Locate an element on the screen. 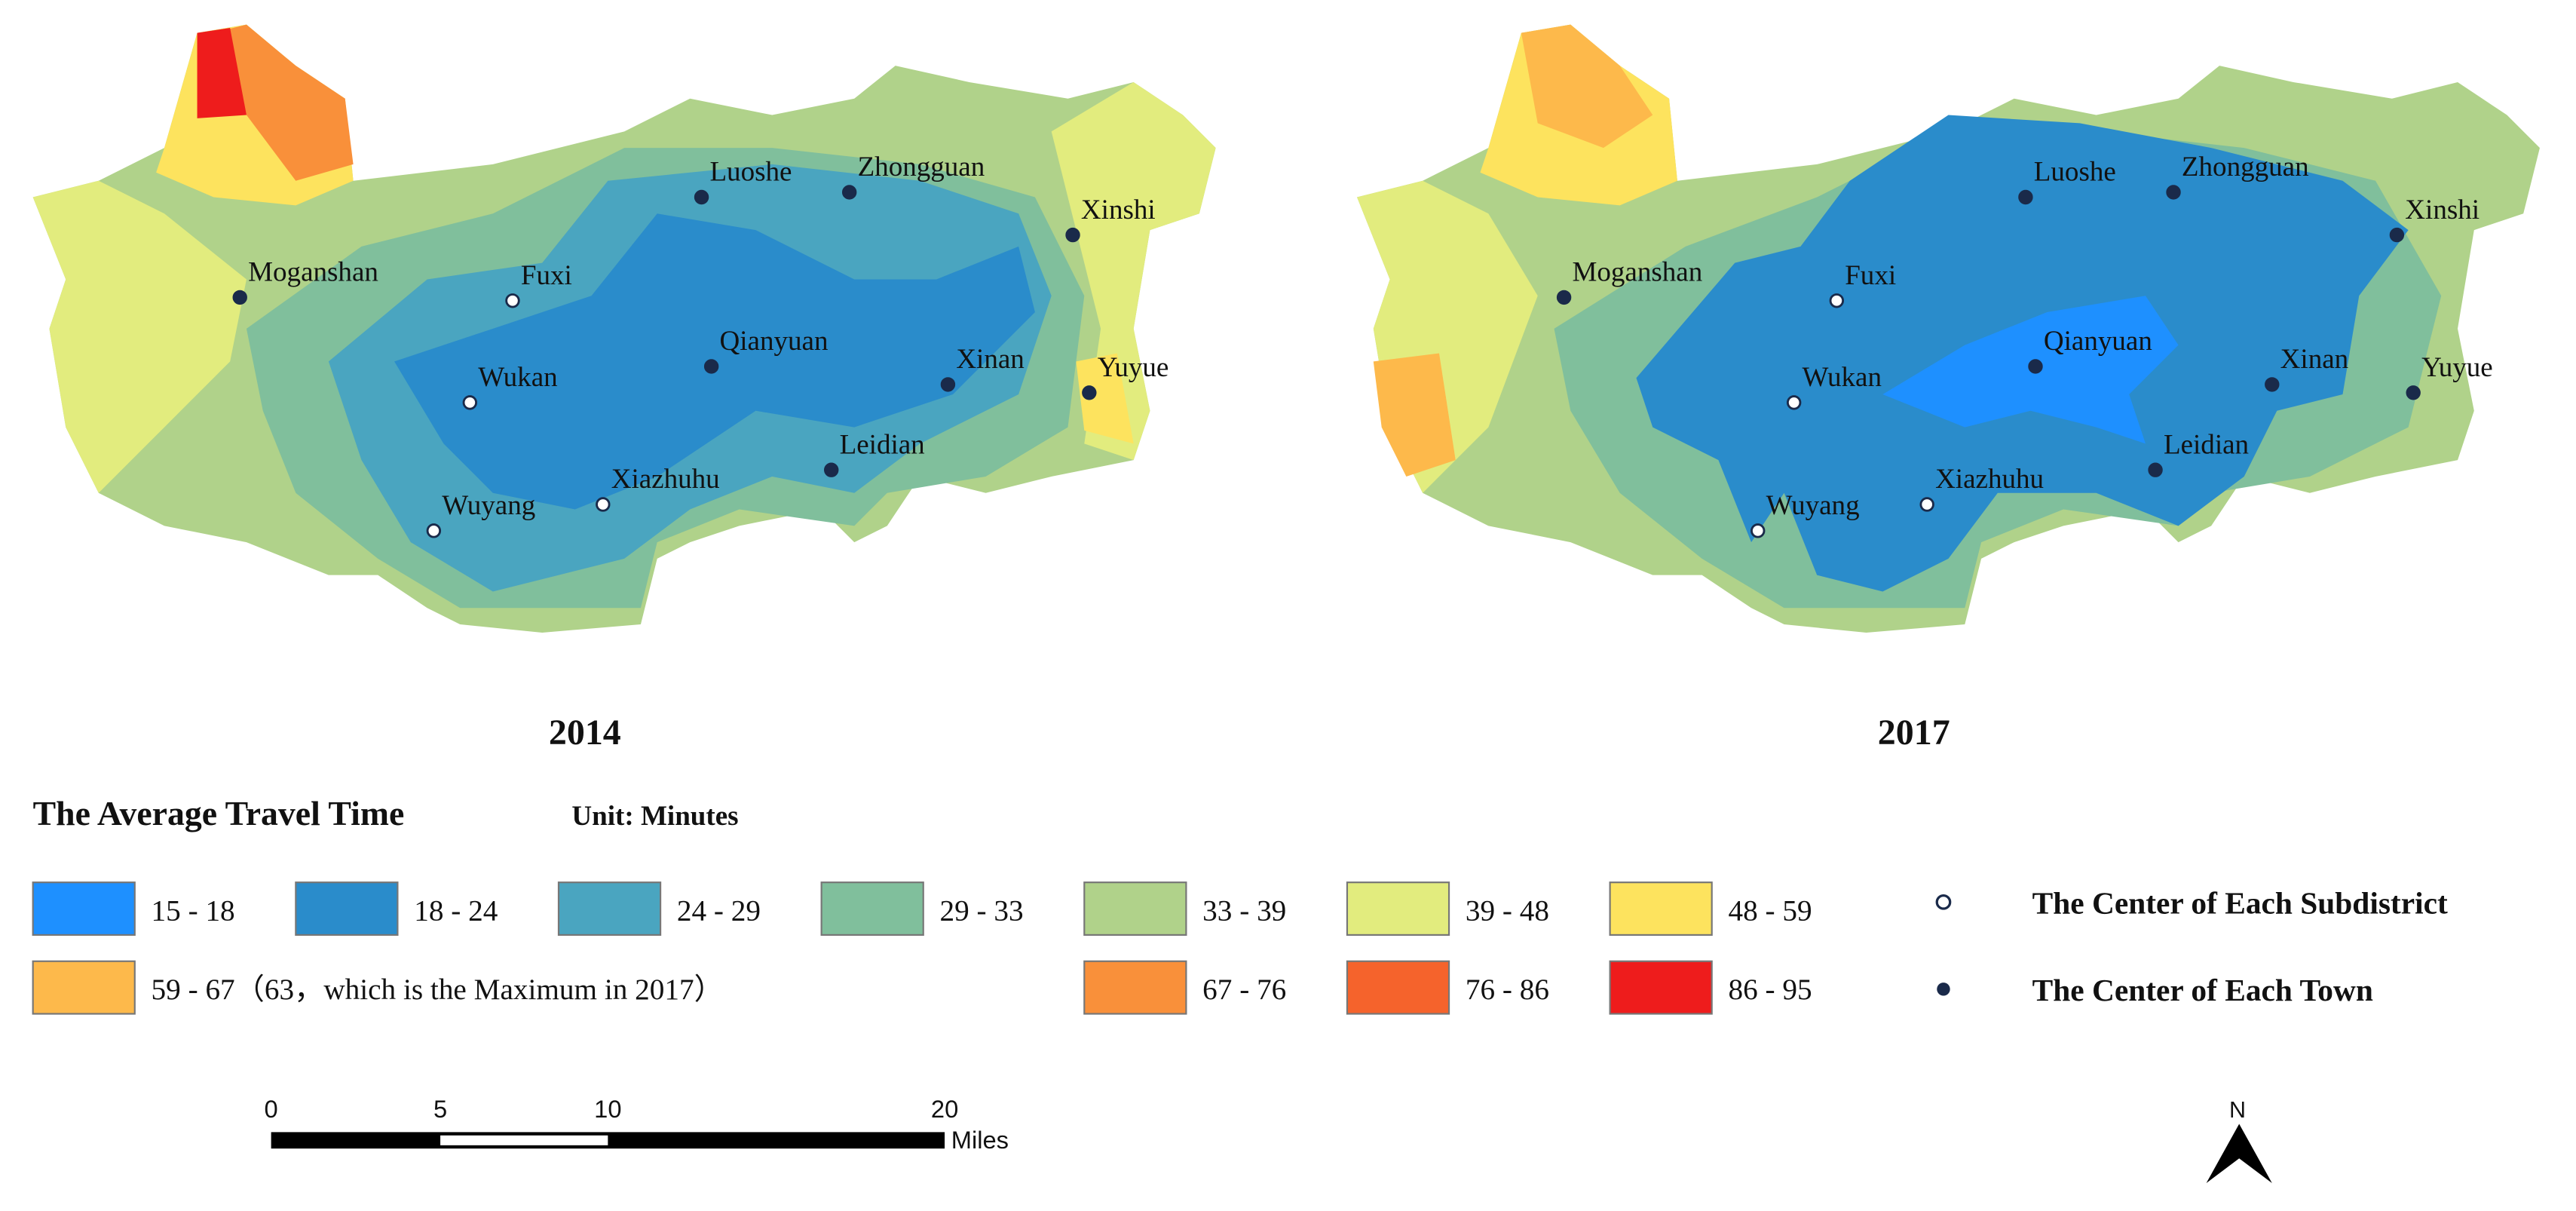 The image size is (2576, 1211). scale-label: 10 is located at coordinates (607, 1109).